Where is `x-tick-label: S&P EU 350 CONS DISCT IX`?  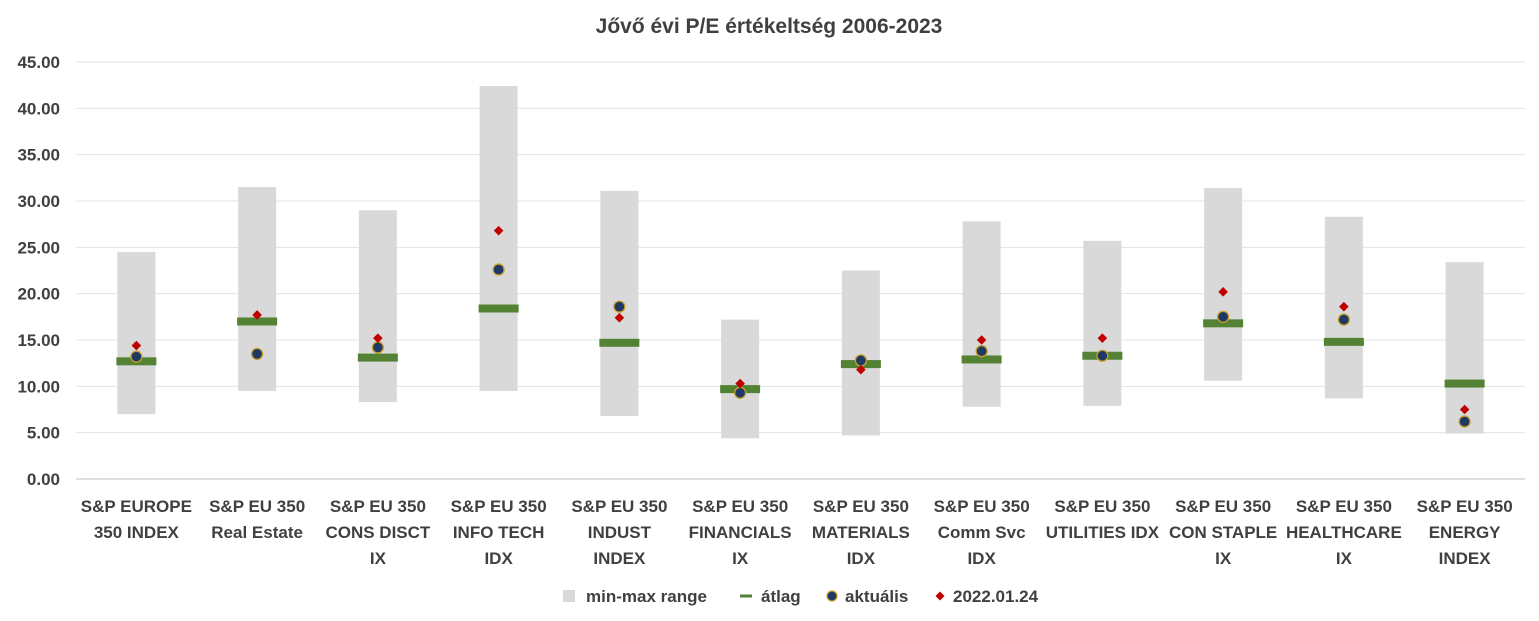 x-tick-label: S&P EU 350 CONS DISCT IX is located at coordinates (377, 532).